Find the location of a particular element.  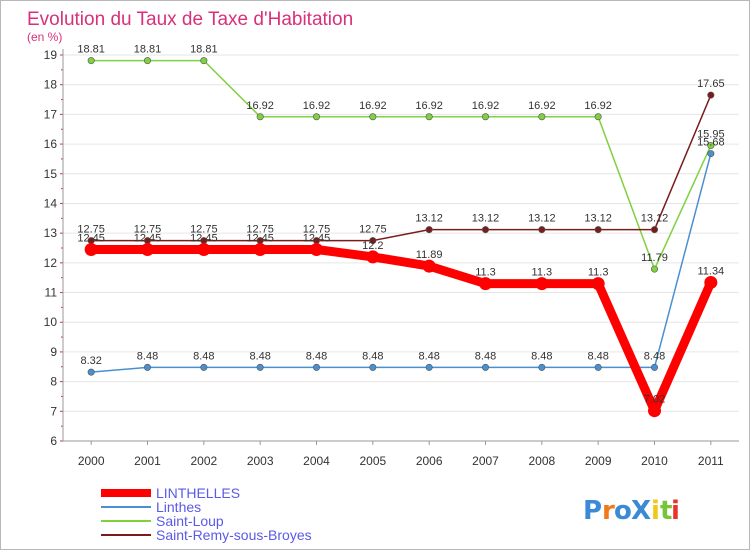

y-tick-label: 15 is located at coordinates (51, 174).